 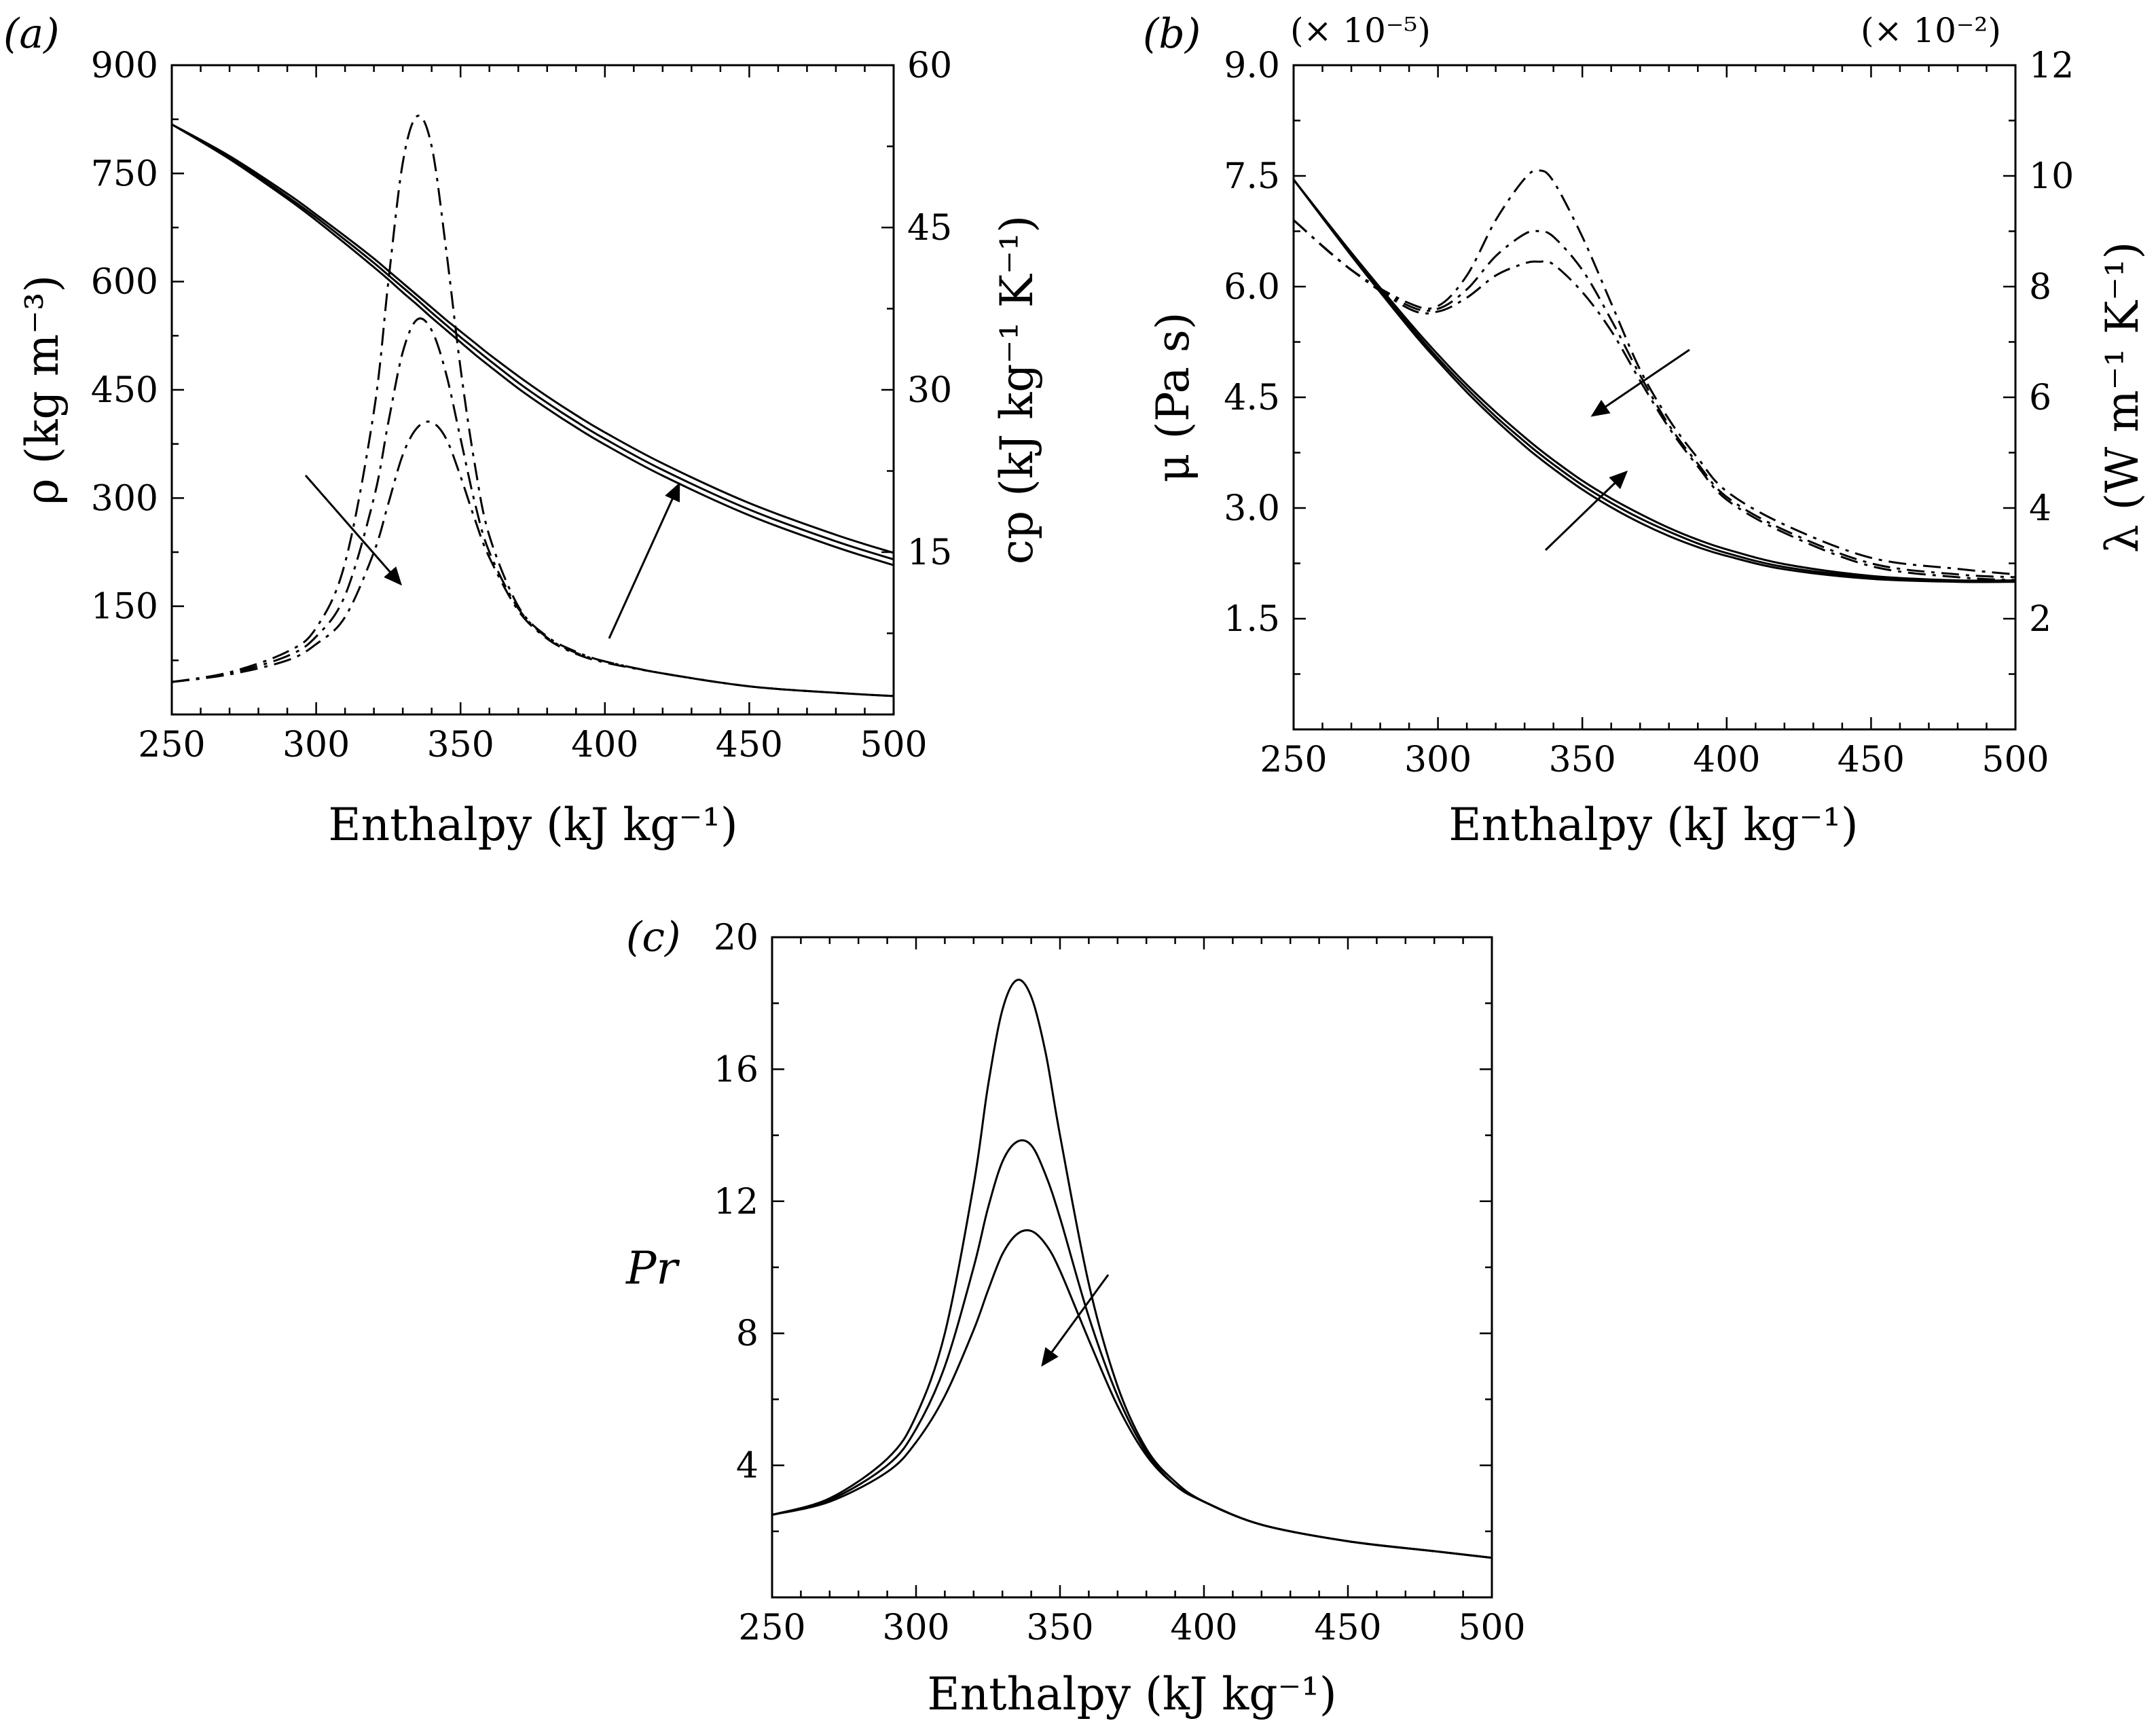 What do you see at coordinates (1252, 509) in the screenshot?
I see `y-tick-label-left: 3.0` at bounding box center [1252, 509].